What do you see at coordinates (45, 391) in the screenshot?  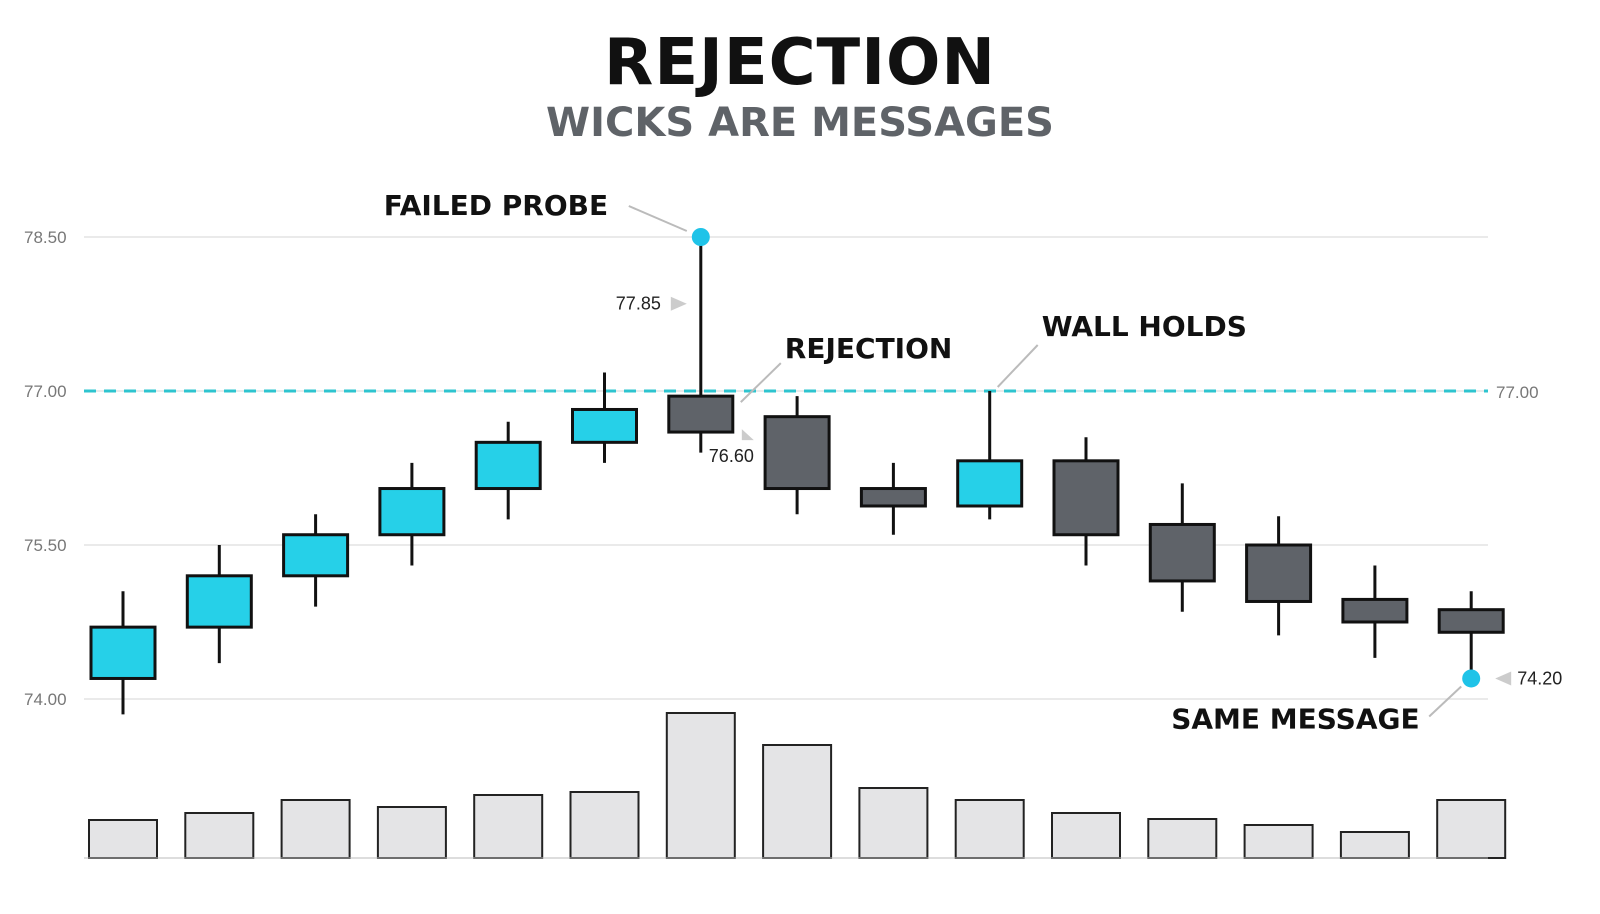 I see `y-tick-label: 77.00` at bounding box center [45, 391].